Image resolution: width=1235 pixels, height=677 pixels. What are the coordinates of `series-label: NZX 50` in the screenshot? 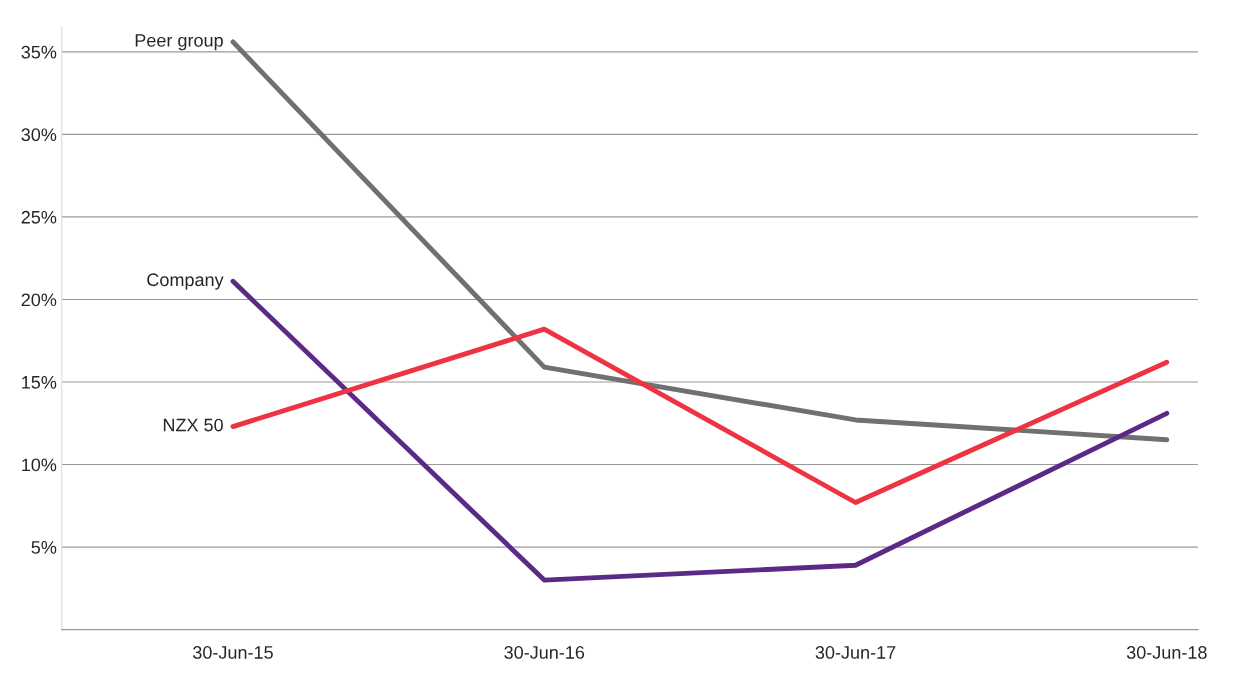 It's located at (193, 425).